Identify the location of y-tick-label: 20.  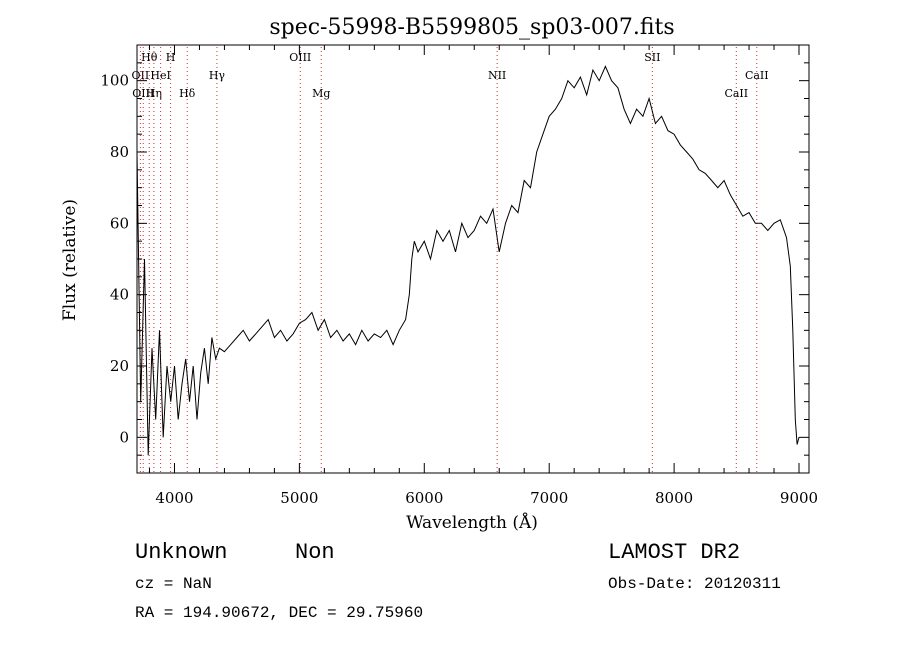
(119, 366).